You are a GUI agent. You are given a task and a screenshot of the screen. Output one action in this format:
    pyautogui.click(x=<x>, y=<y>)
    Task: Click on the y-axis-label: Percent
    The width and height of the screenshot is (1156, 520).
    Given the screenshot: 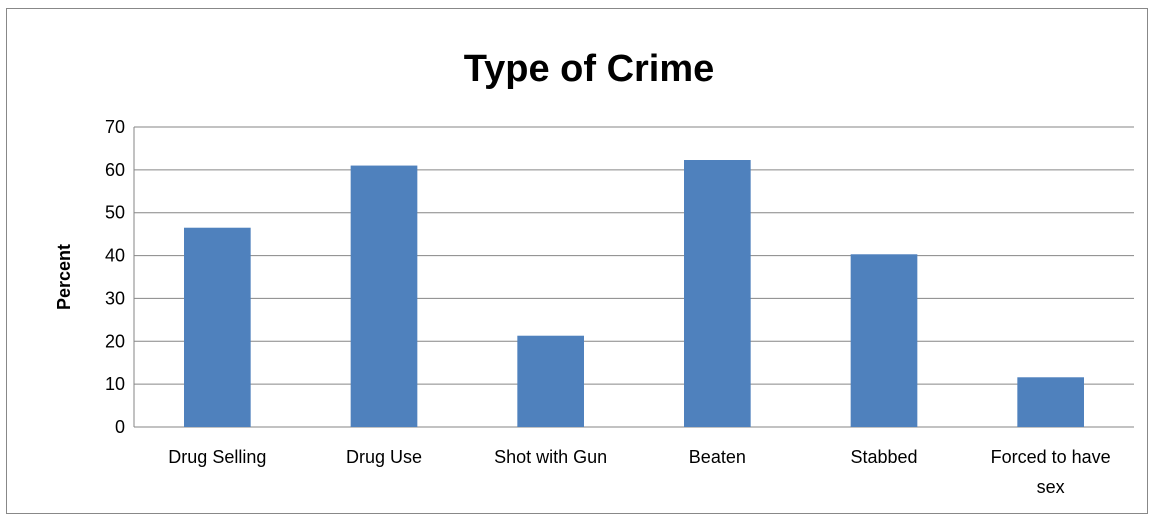 What is the action you would take?
    pyautogui.click(x=64, y=277)
    